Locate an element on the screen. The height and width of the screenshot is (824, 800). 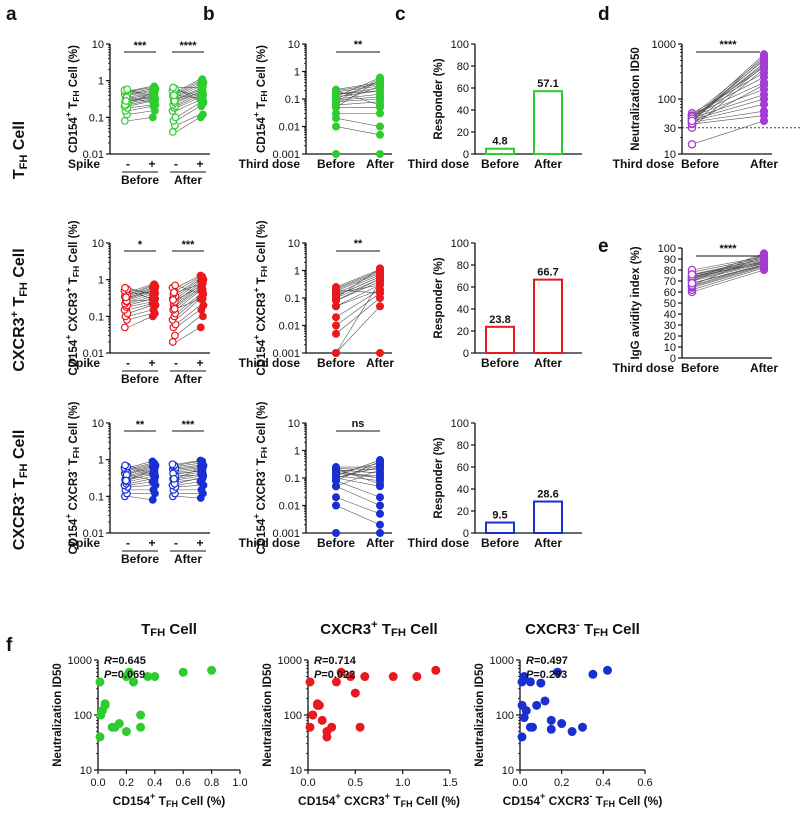
chart-title: TFH Cell is located at coordinates (169, 630).